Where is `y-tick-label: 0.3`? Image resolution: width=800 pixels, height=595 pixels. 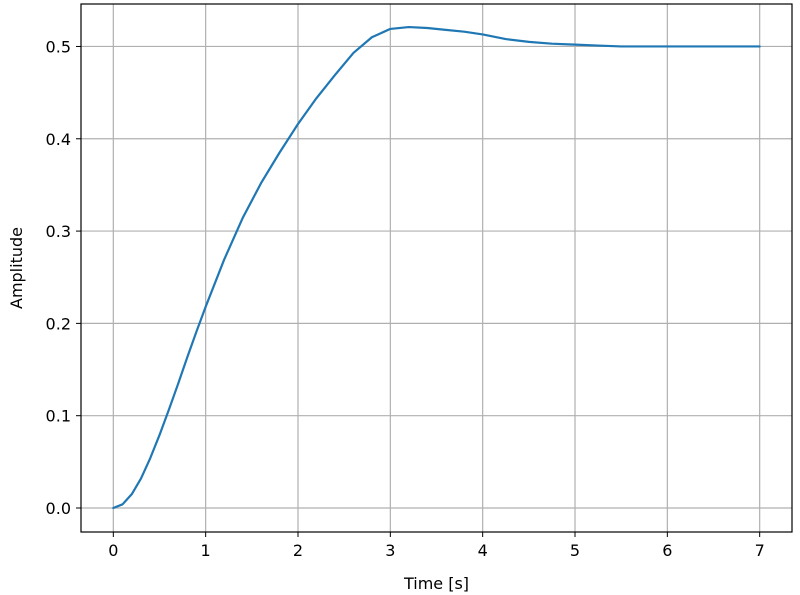
y-tick-label: 0.3 is located at coordinates (58, 231).